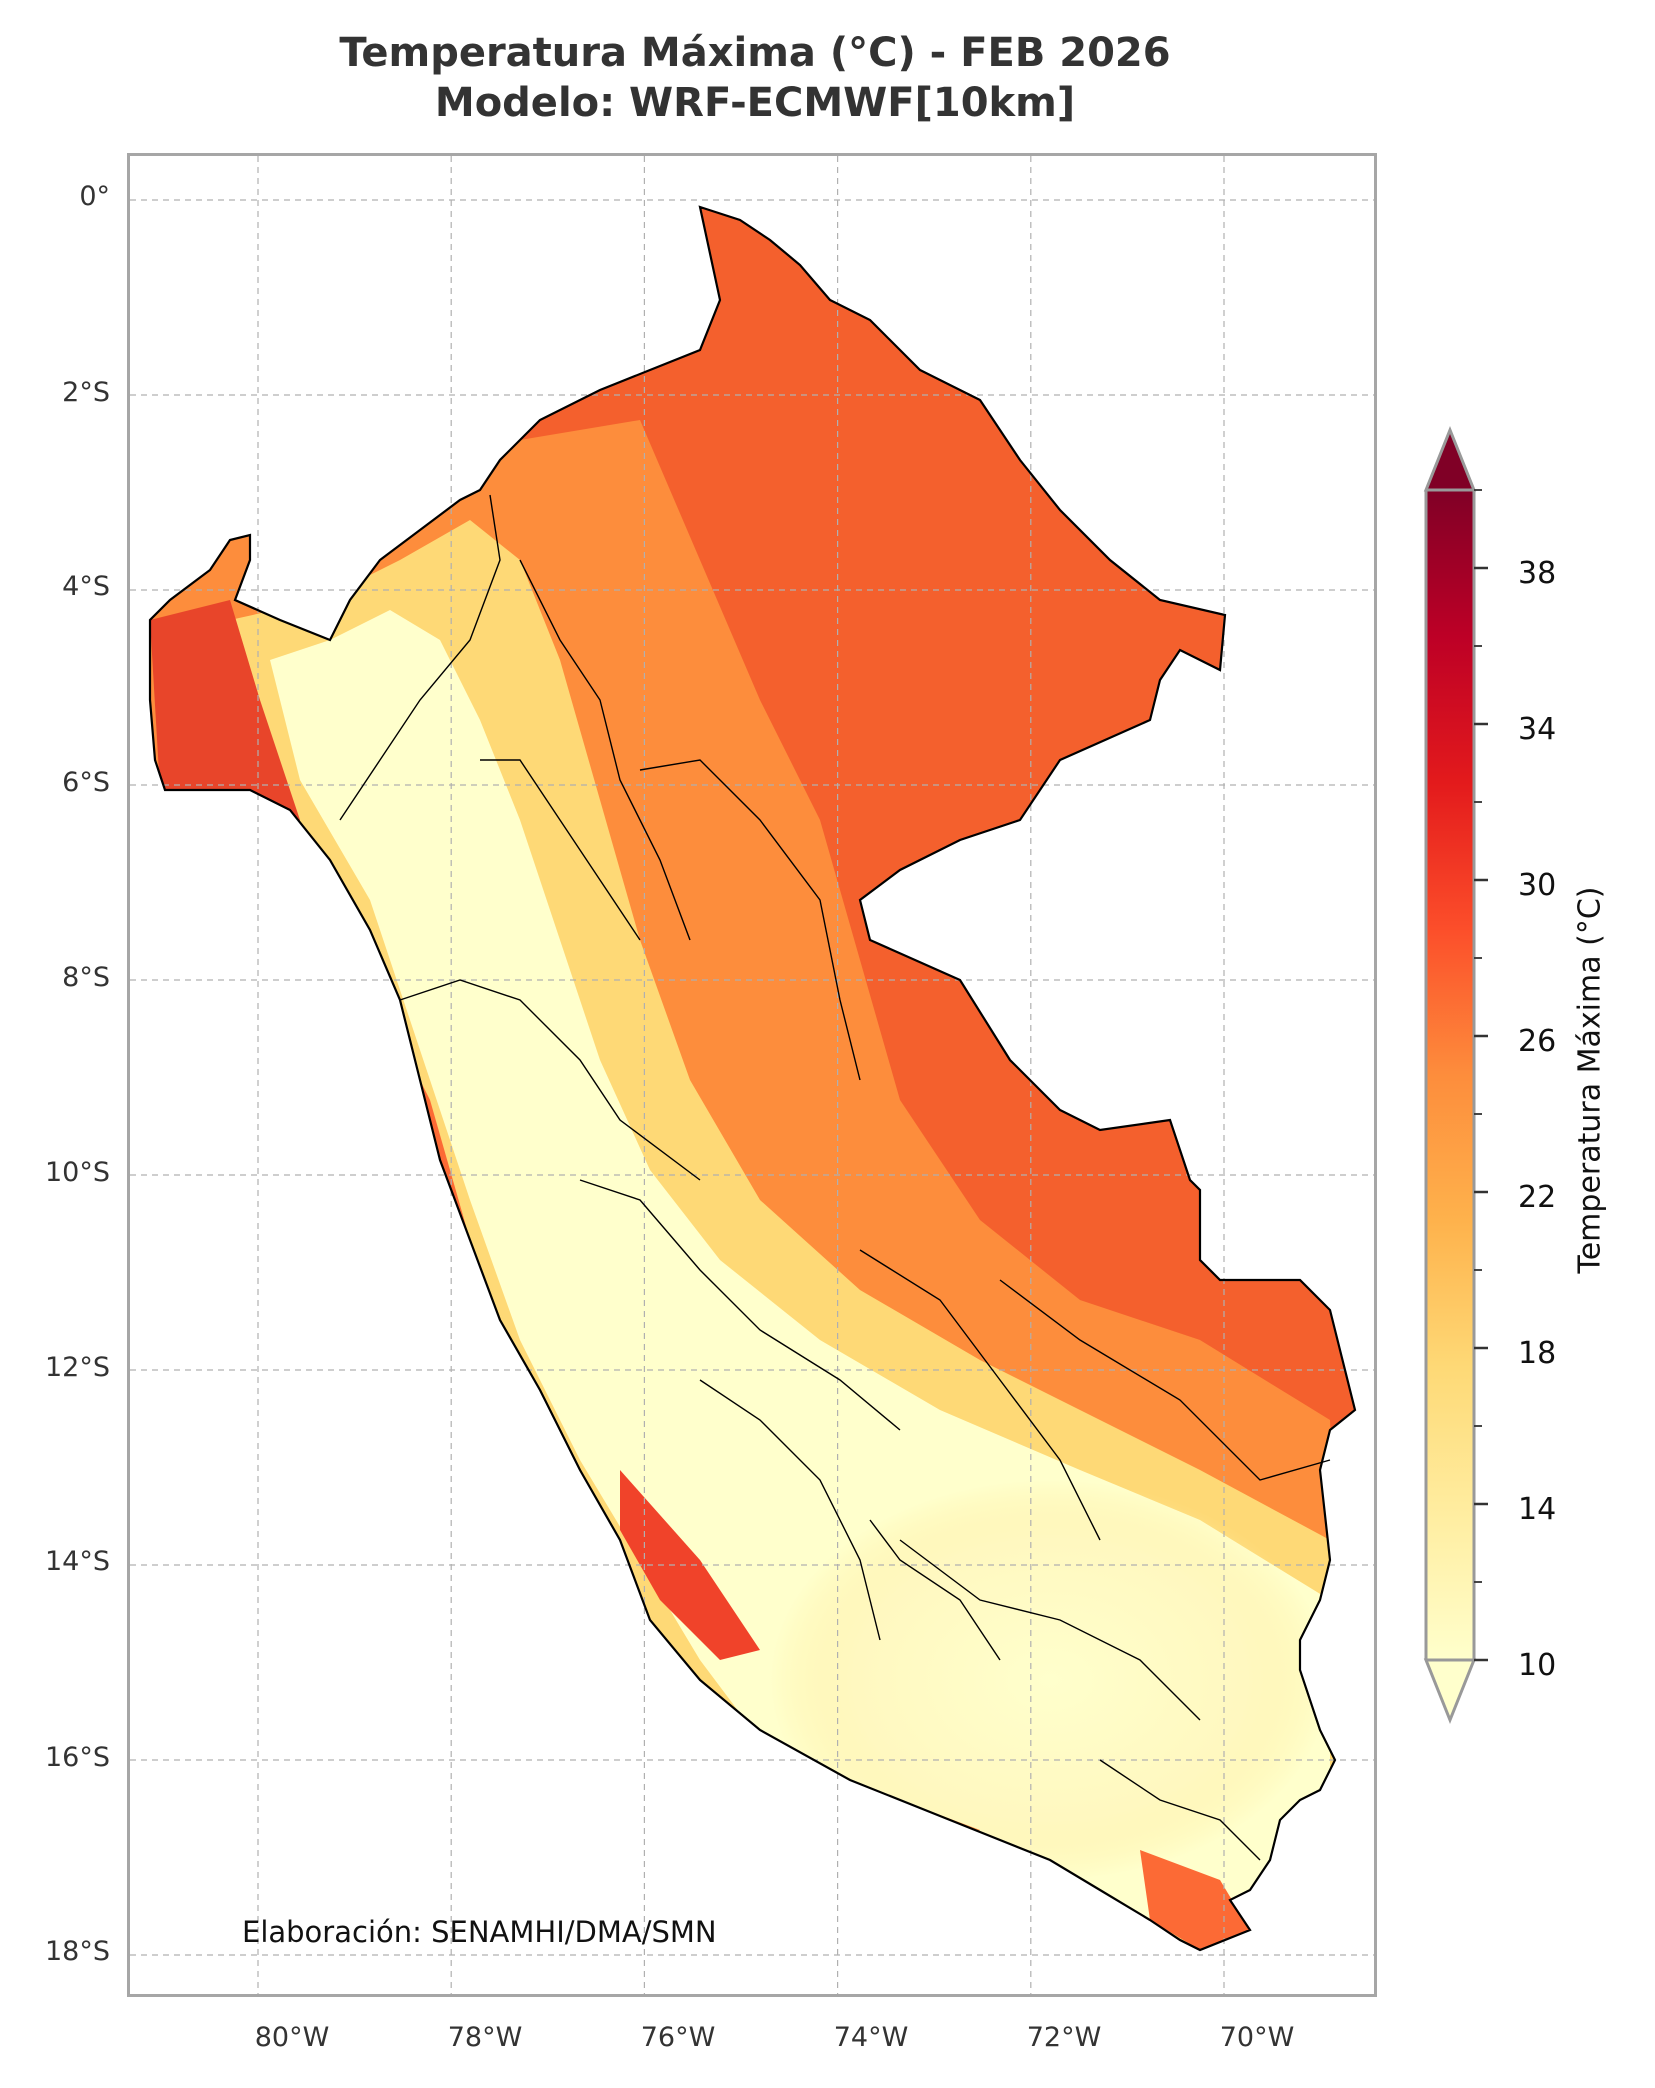 This screenshot has height=2088, width=1655. What do you see at coordinates (740, 1305) in the screenshot?
I see `border-lima-junin` at bounding box center [740, 1305].